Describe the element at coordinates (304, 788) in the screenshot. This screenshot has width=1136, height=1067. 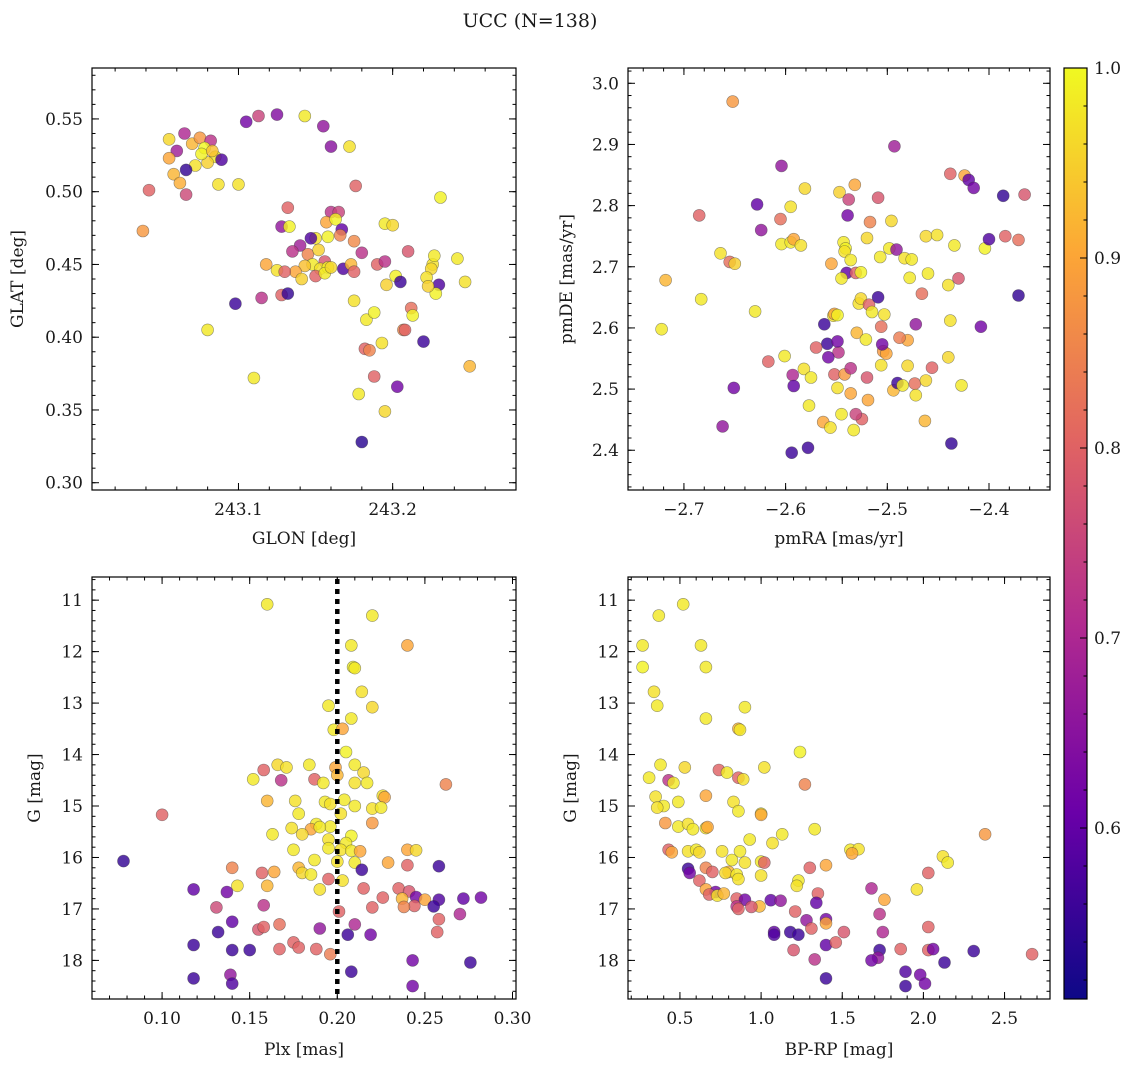
I see `axes-frame` at that location.